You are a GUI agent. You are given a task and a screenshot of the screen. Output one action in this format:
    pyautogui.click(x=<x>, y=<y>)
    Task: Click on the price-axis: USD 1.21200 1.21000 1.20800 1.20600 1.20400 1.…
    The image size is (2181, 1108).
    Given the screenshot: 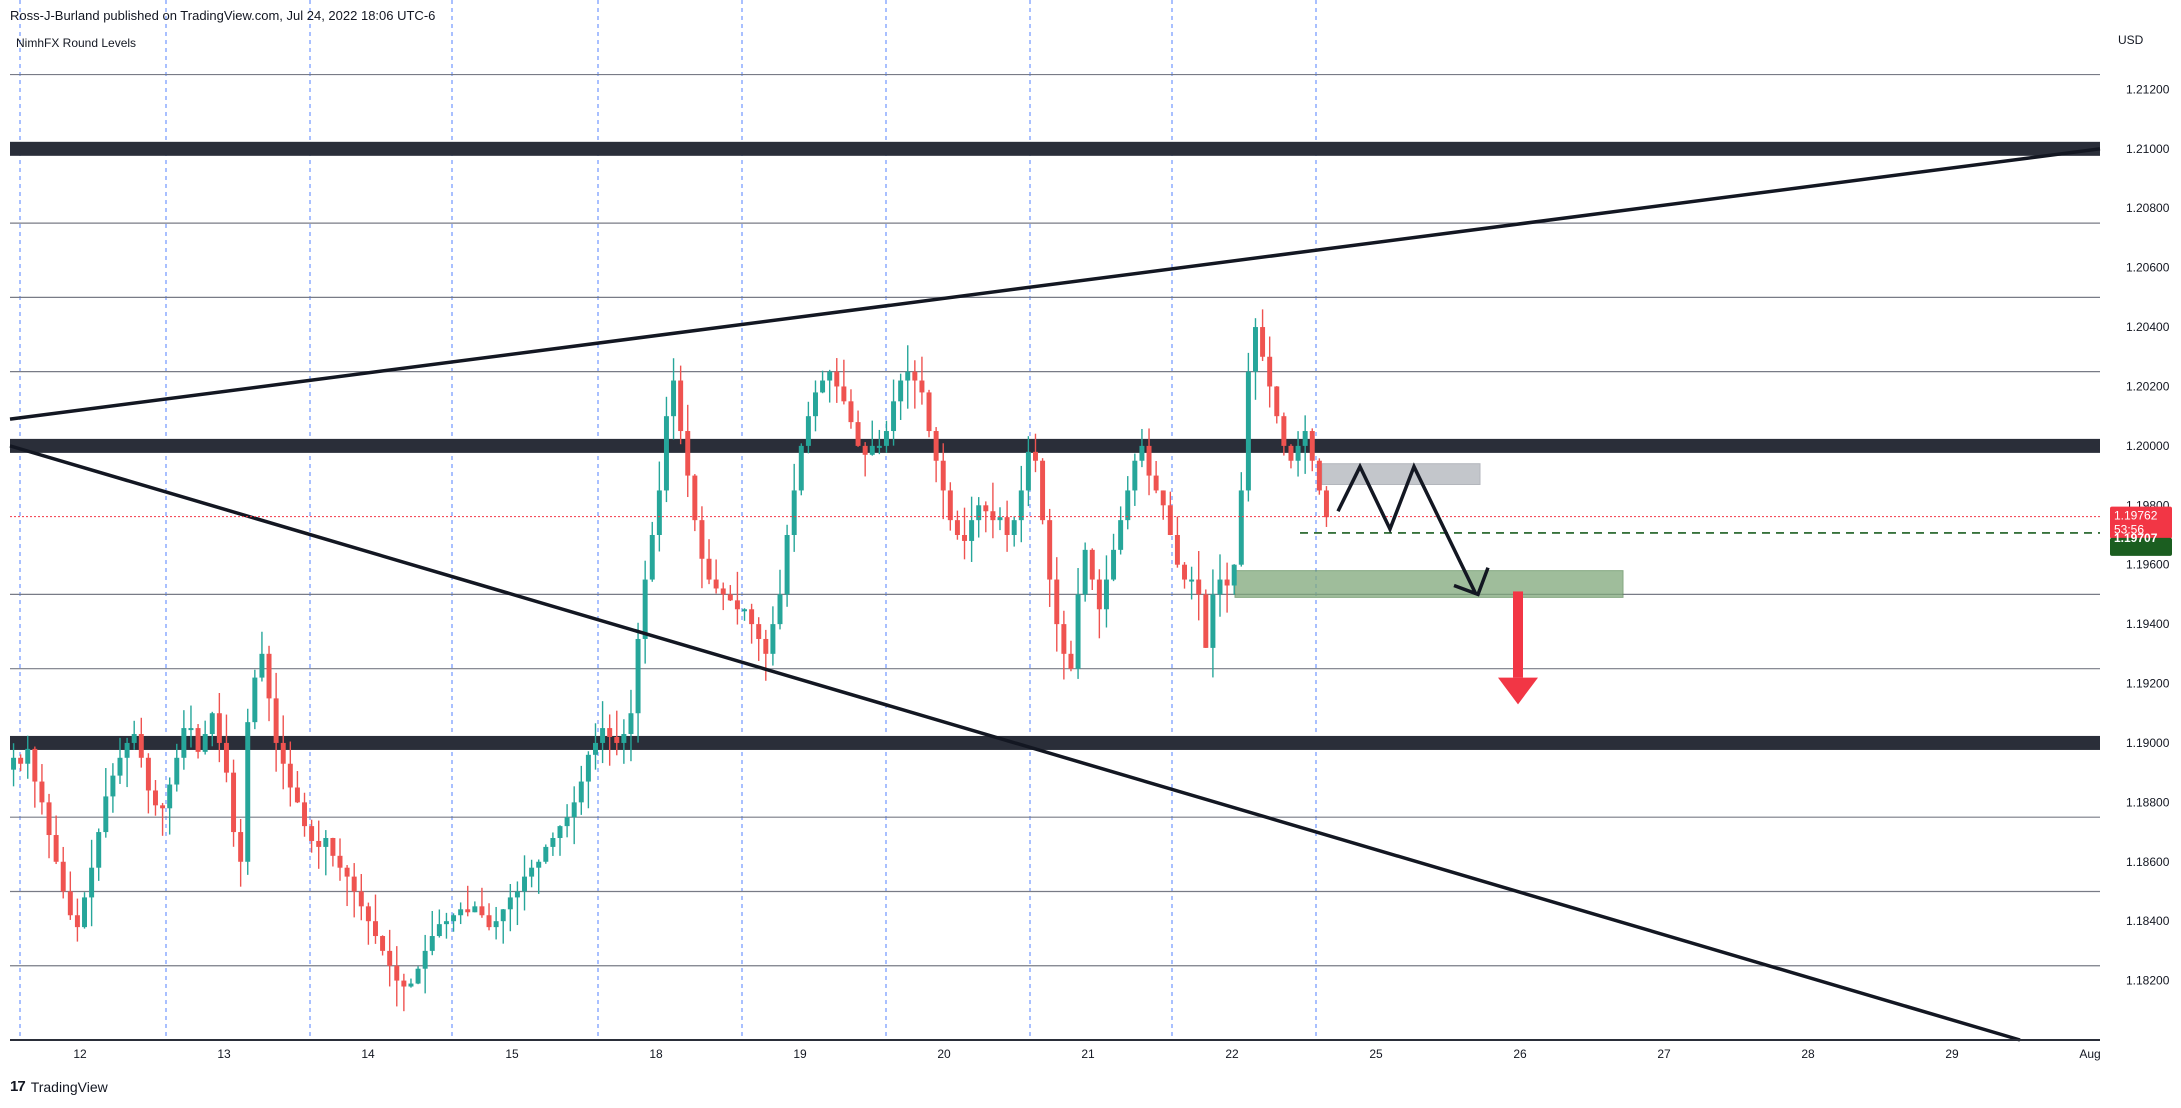 What is the action you would take?
    pyautogui.click(x=2141, y=510)
    